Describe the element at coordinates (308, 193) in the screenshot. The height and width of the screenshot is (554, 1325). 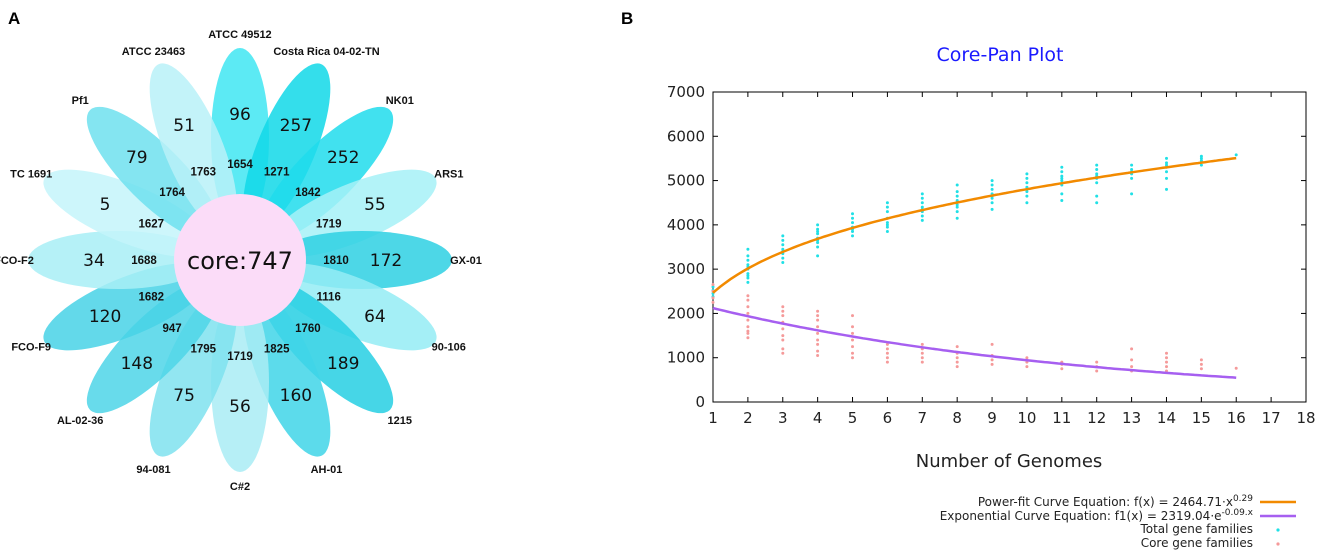
I see `petal-shared-count: 1842` at that location.